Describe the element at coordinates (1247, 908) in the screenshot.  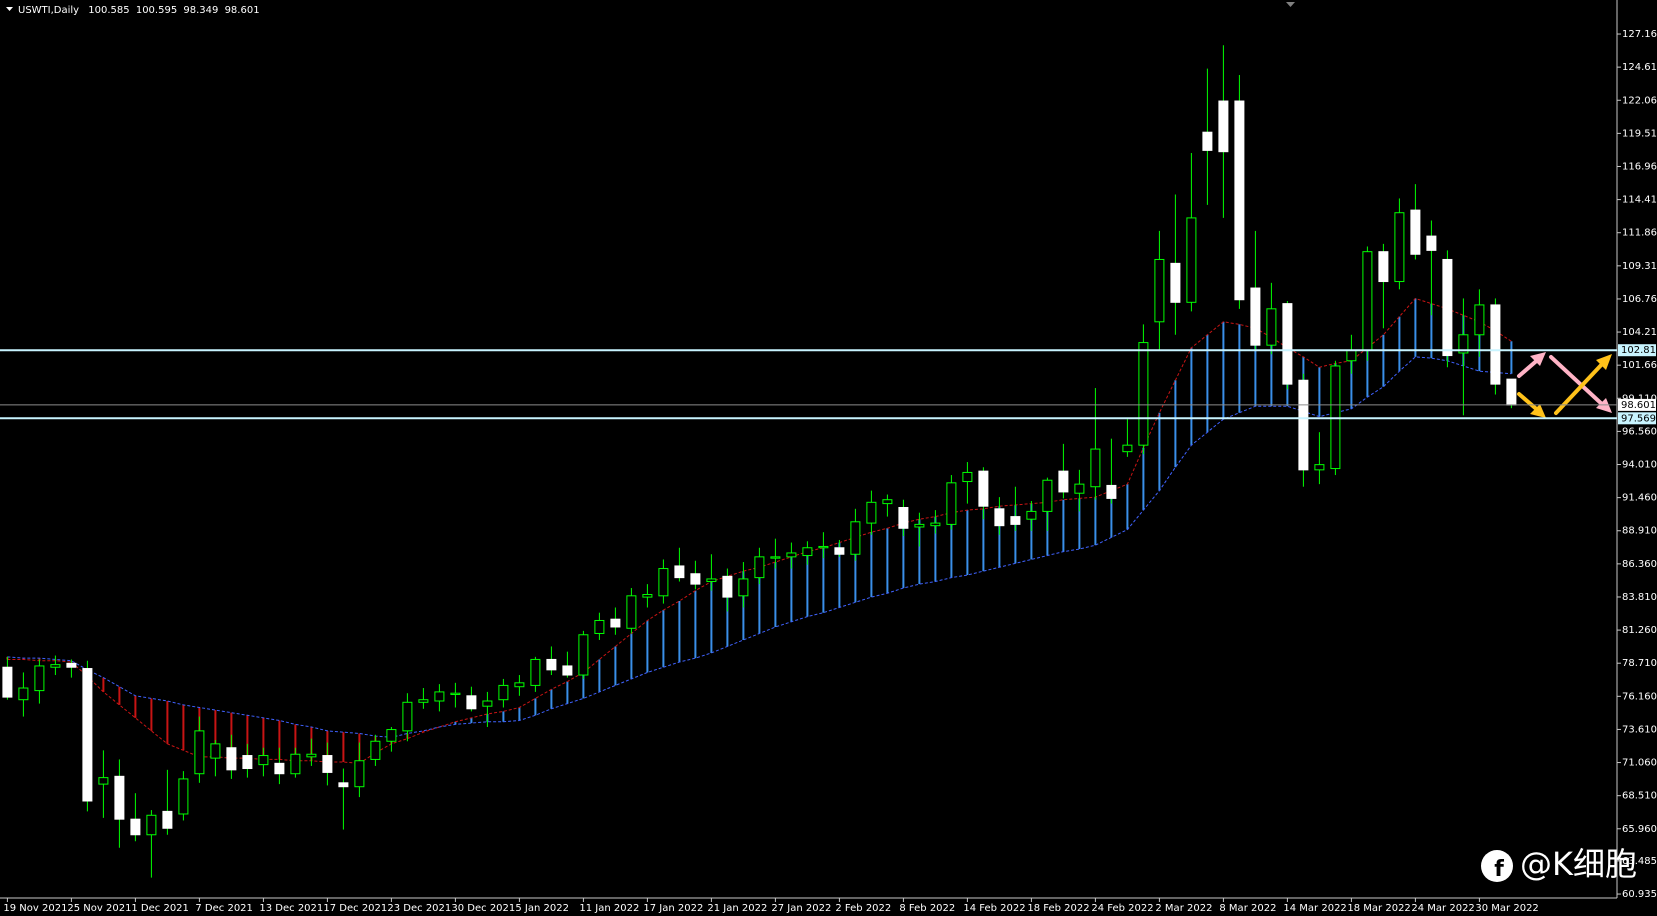
I see `x-tick-label: 8 Mar 2022` at that location.